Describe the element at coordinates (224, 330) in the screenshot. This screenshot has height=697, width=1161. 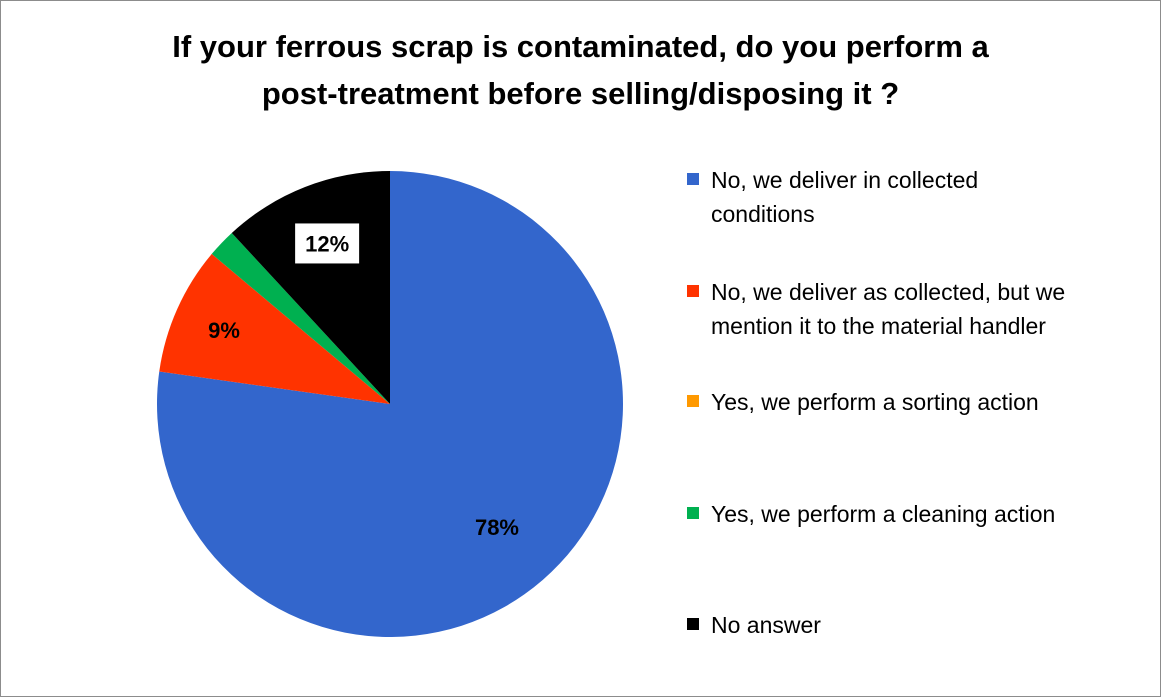
I see `data-label-1: 9%` at that location.